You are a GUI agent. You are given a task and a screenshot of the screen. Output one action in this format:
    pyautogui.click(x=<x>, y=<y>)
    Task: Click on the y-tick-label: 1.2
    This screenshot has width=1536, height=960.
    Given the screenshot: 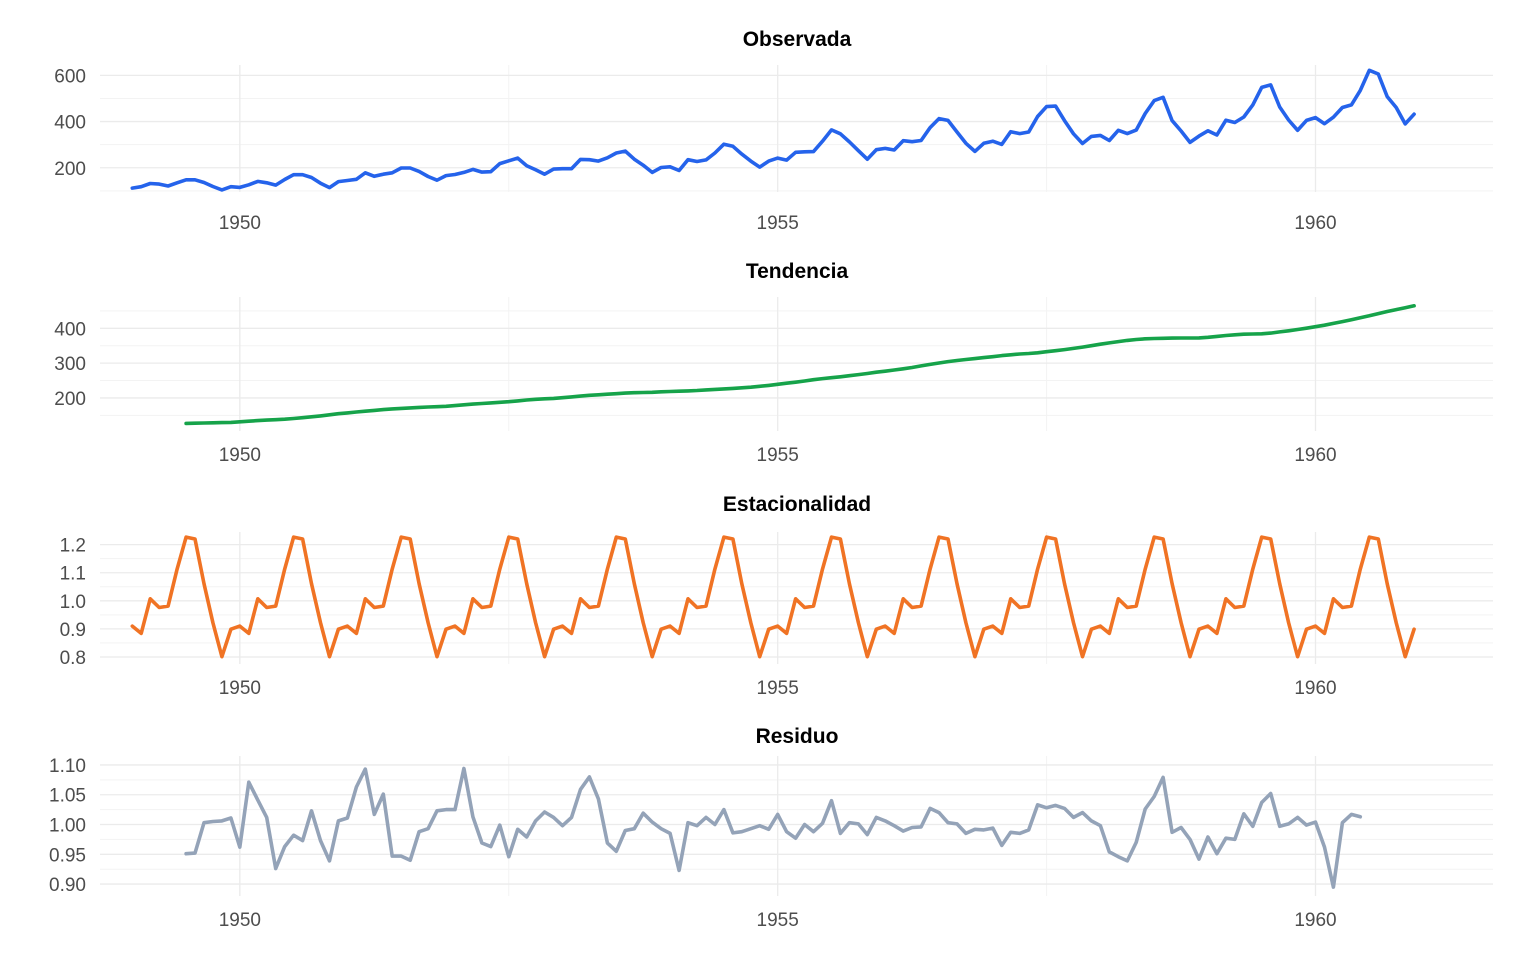 What is the action you would take?
    pyautogui.click(x=73, y=546)
    